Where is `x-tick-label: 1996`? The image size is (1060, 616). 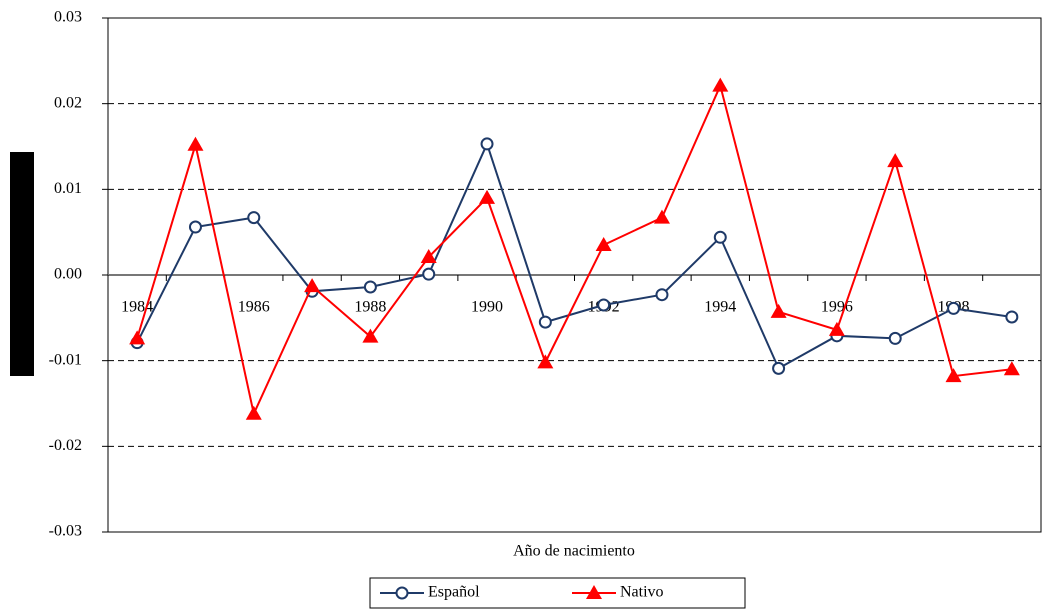
x-tick-label: 1996 is located at coordinates (837, 307).